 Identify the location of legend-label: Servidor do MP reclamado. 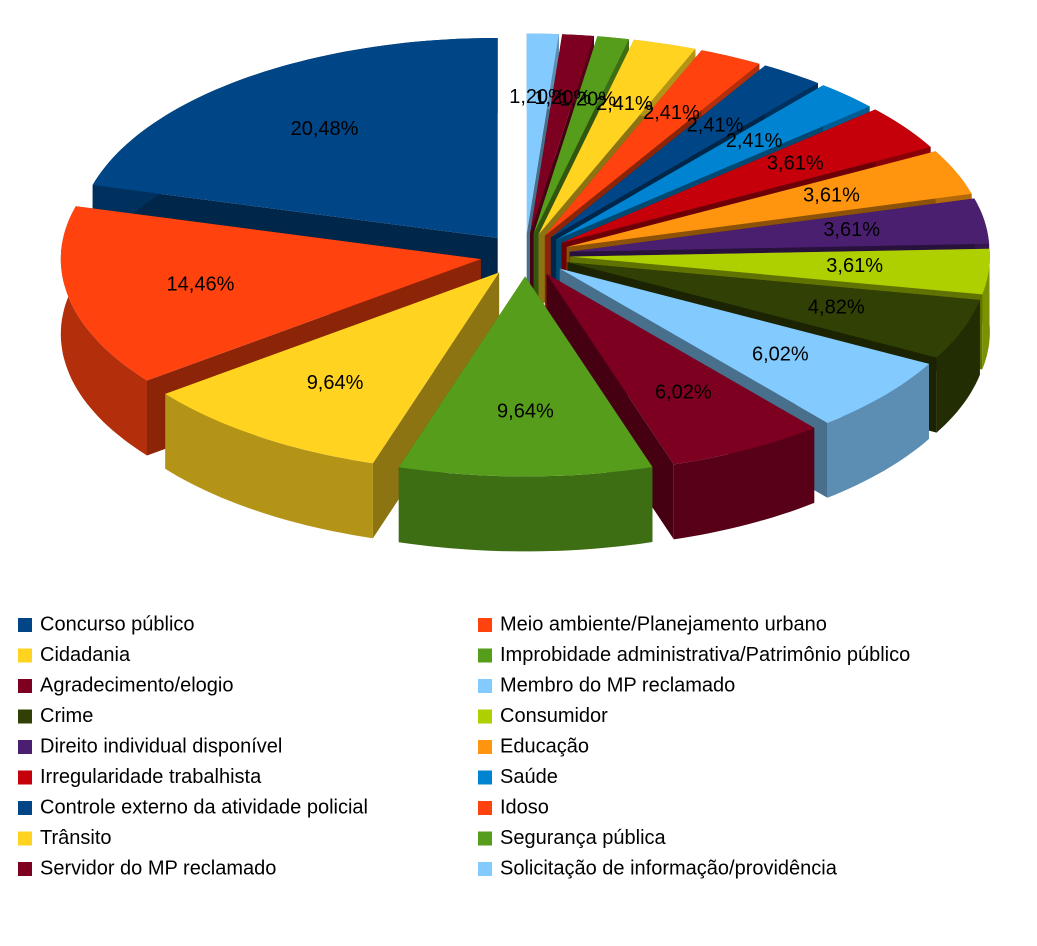
(158, 868).